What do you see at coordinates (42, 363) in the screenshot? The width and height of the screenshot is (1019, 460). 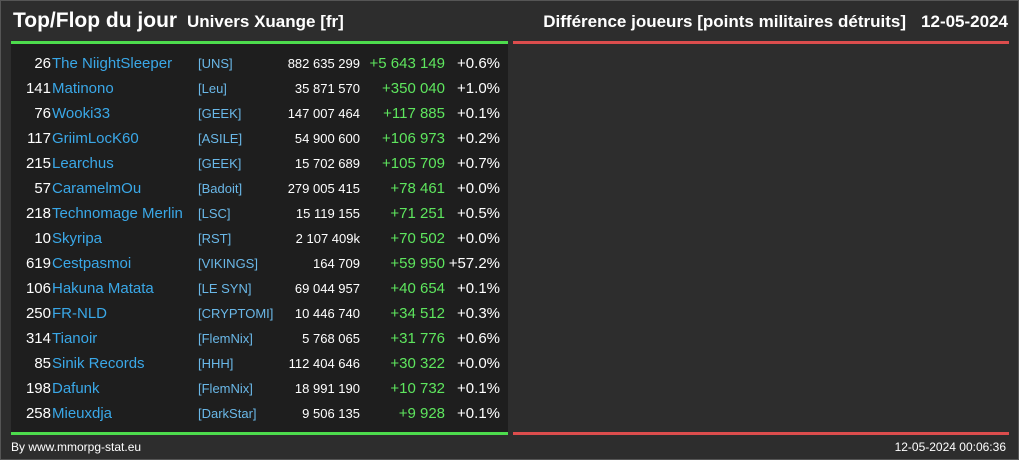 I see `player-rank: 85` at bounding box center [42, 363].